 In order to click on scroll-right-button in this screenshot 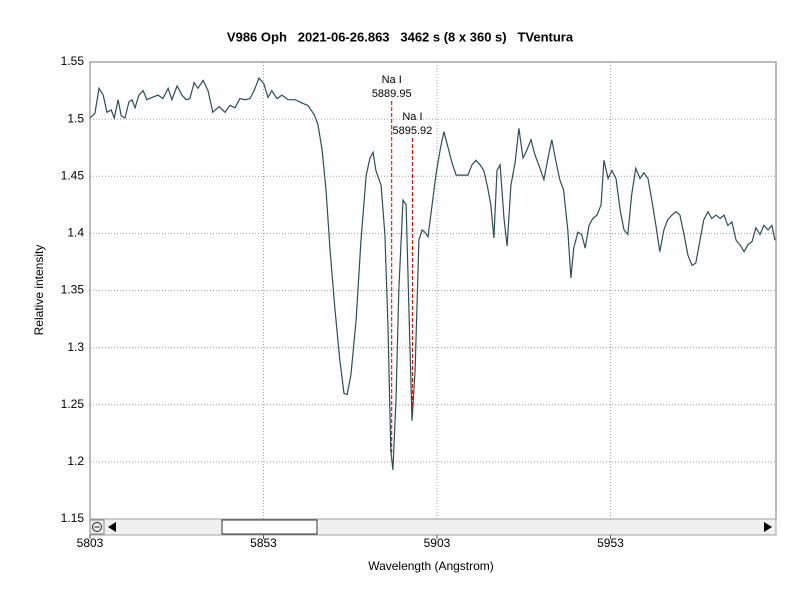, I will do `click(768, 527)`.